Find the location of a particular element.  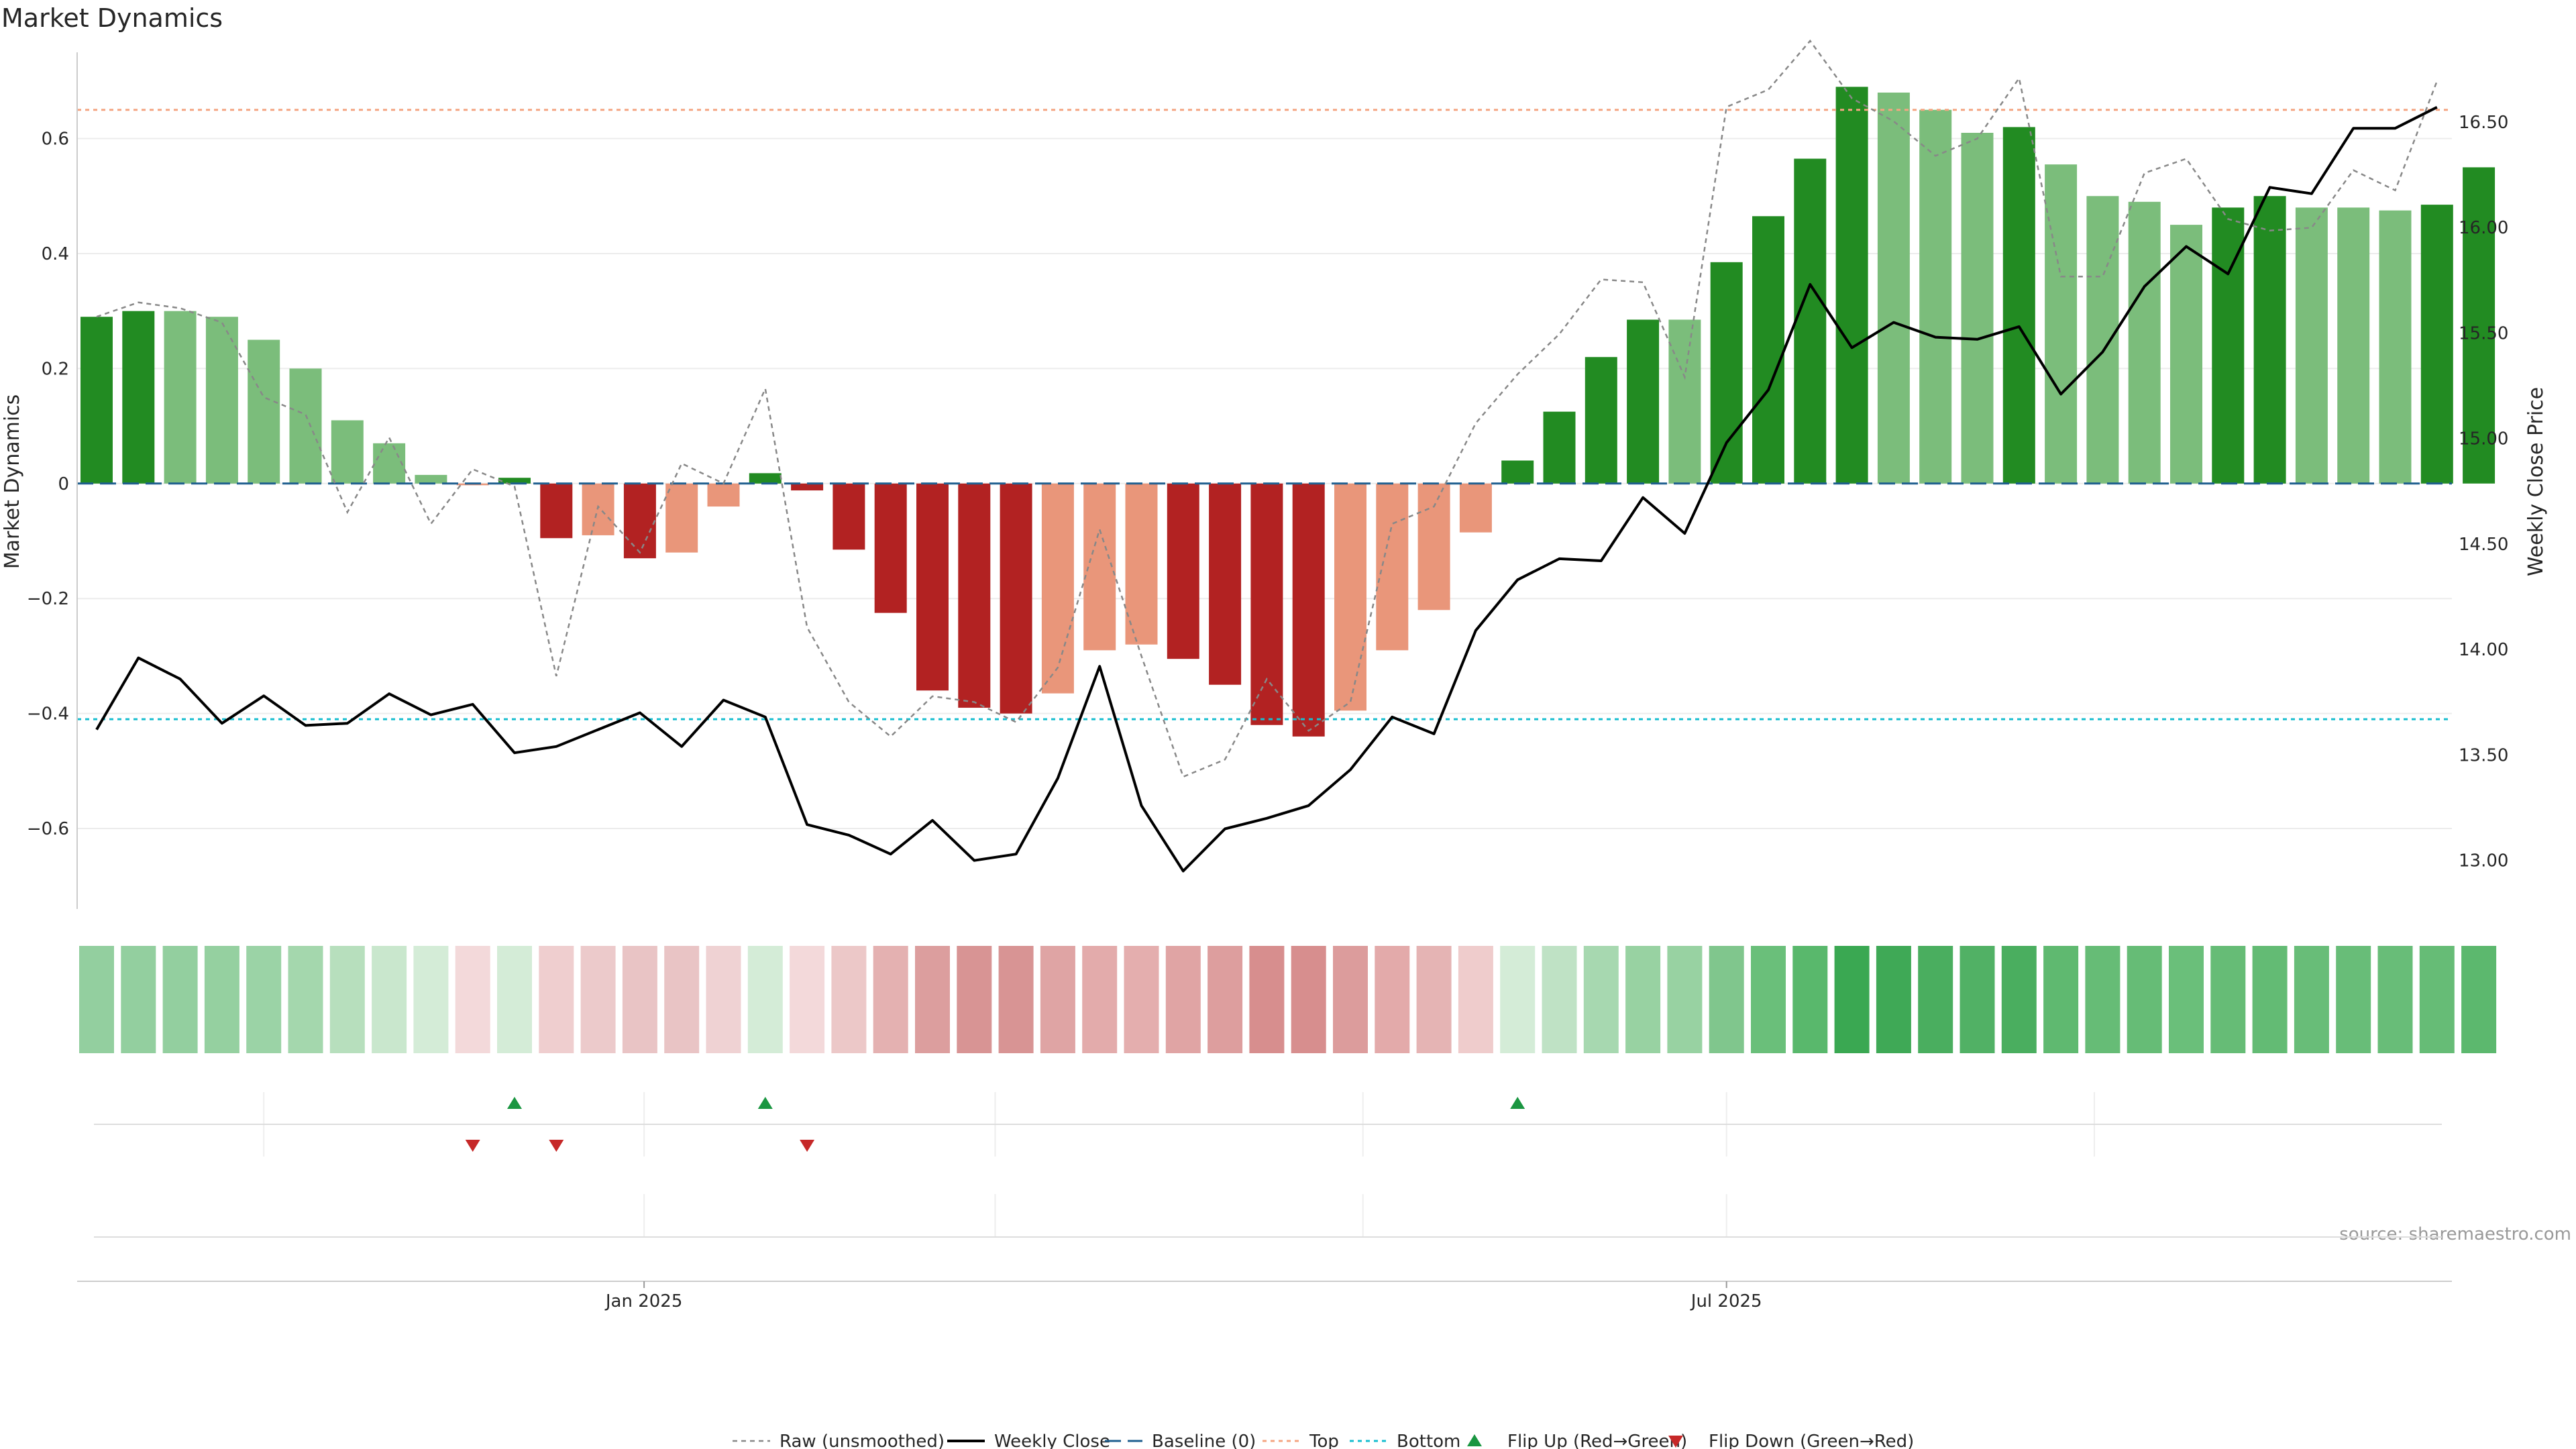

legend-item-baseline: Baseline (0) is located at coordinates (1180, 1440).